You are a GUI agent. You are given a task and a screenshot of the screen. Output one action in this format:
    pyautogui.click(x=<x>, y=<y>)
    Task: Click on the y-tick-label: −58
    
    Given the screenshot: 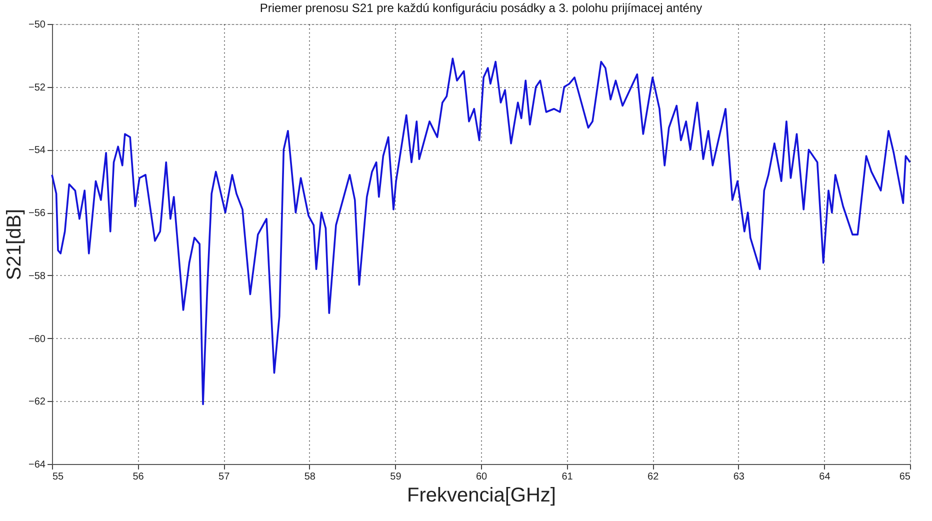 What is the action you would take?
    pyautogui.click(x=37, y=276)
    